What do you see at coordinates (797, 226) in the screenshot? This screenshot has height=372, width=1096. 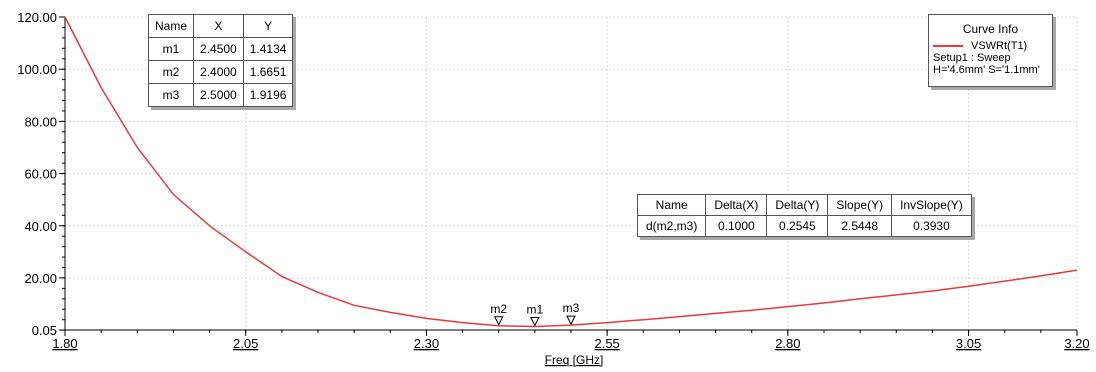 I see `table-cell: 0.2545` at bounding box center [797, 226].